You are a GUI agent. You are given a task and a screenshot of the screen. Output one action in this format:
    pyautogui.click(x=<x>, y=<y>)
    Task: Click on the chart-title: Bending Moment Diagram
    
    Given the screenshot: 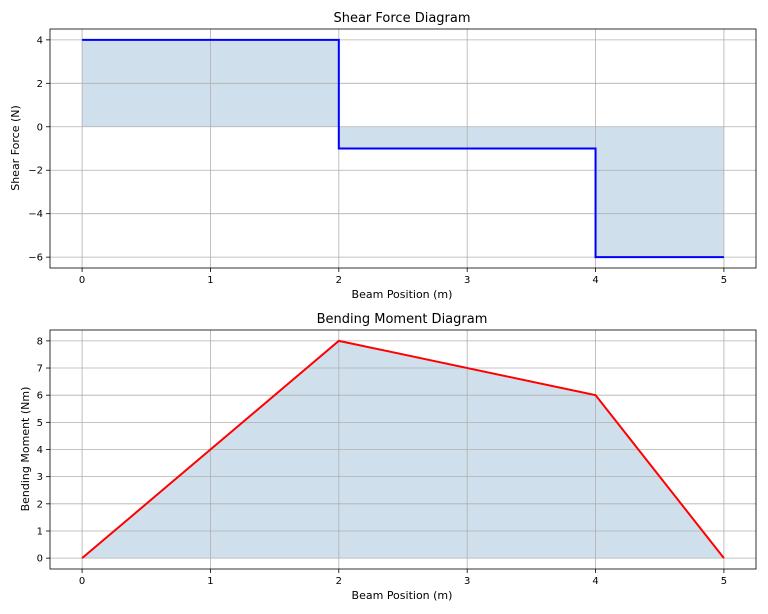 What is the action you would take?
    pyautogui.click(x=402, y=319)
    